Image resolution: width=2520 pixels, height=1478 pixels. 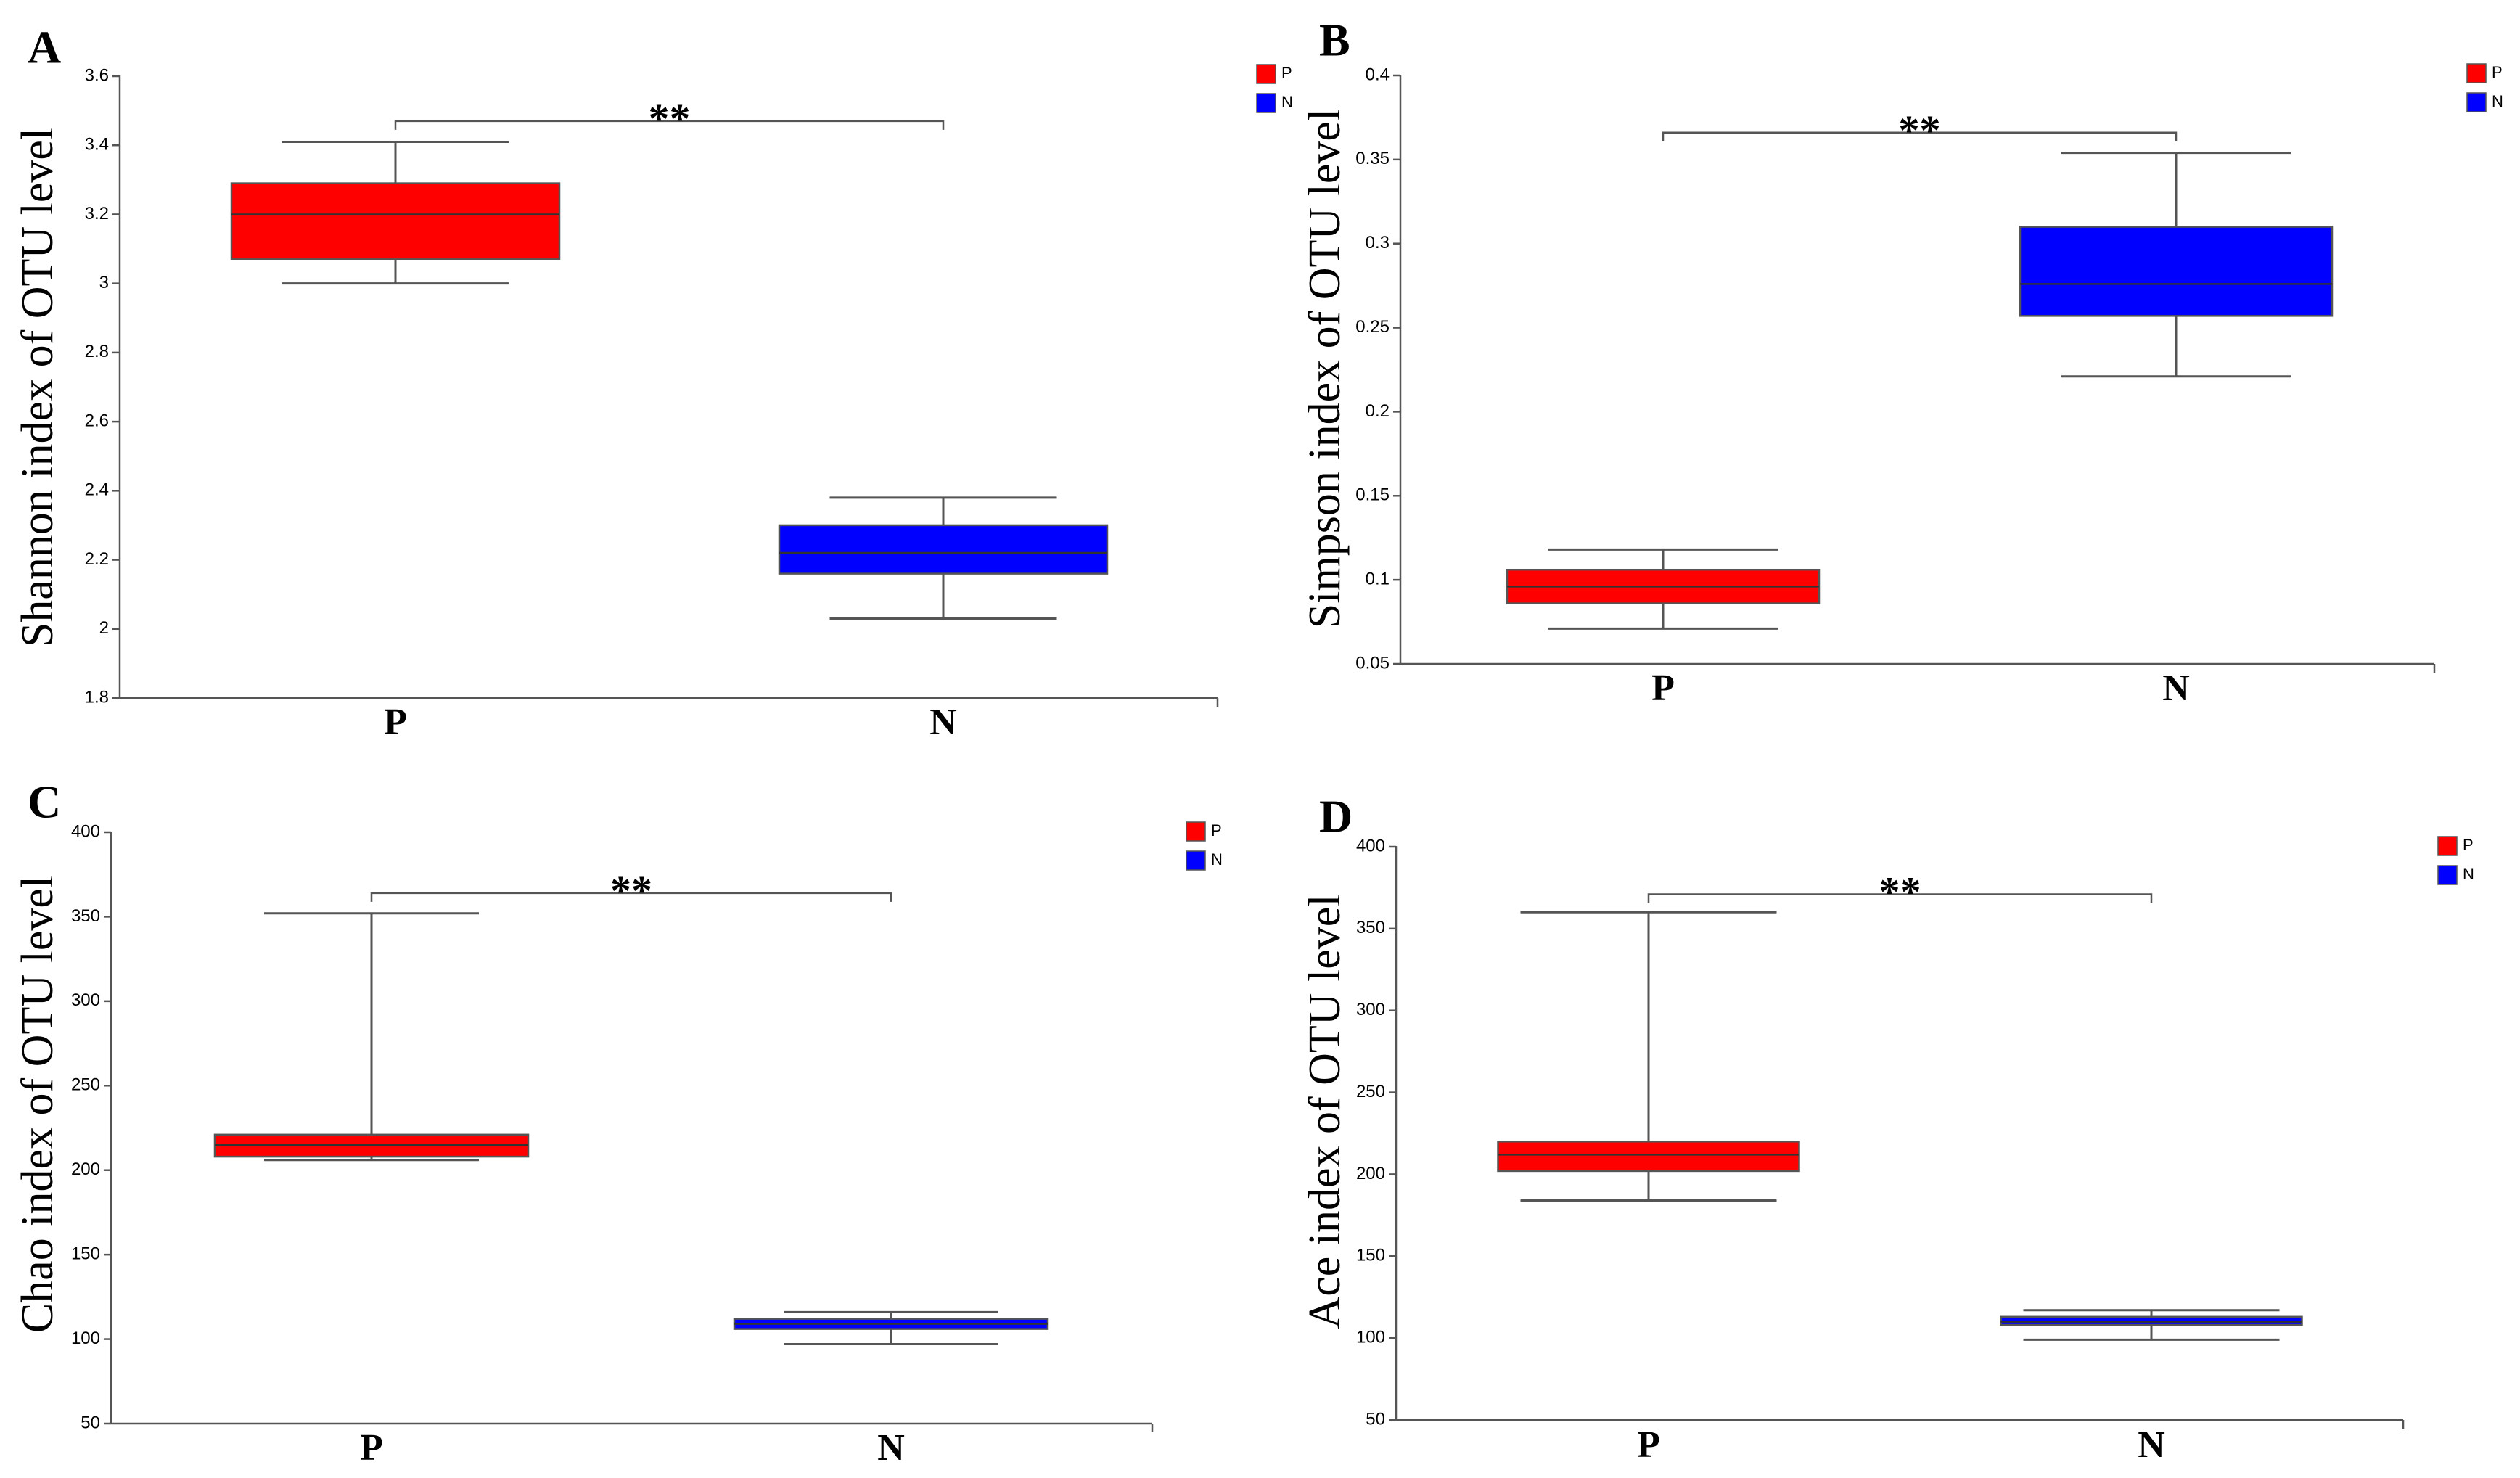 I want to click on y-tick-label: 3.6, so click(x=97, y=75).